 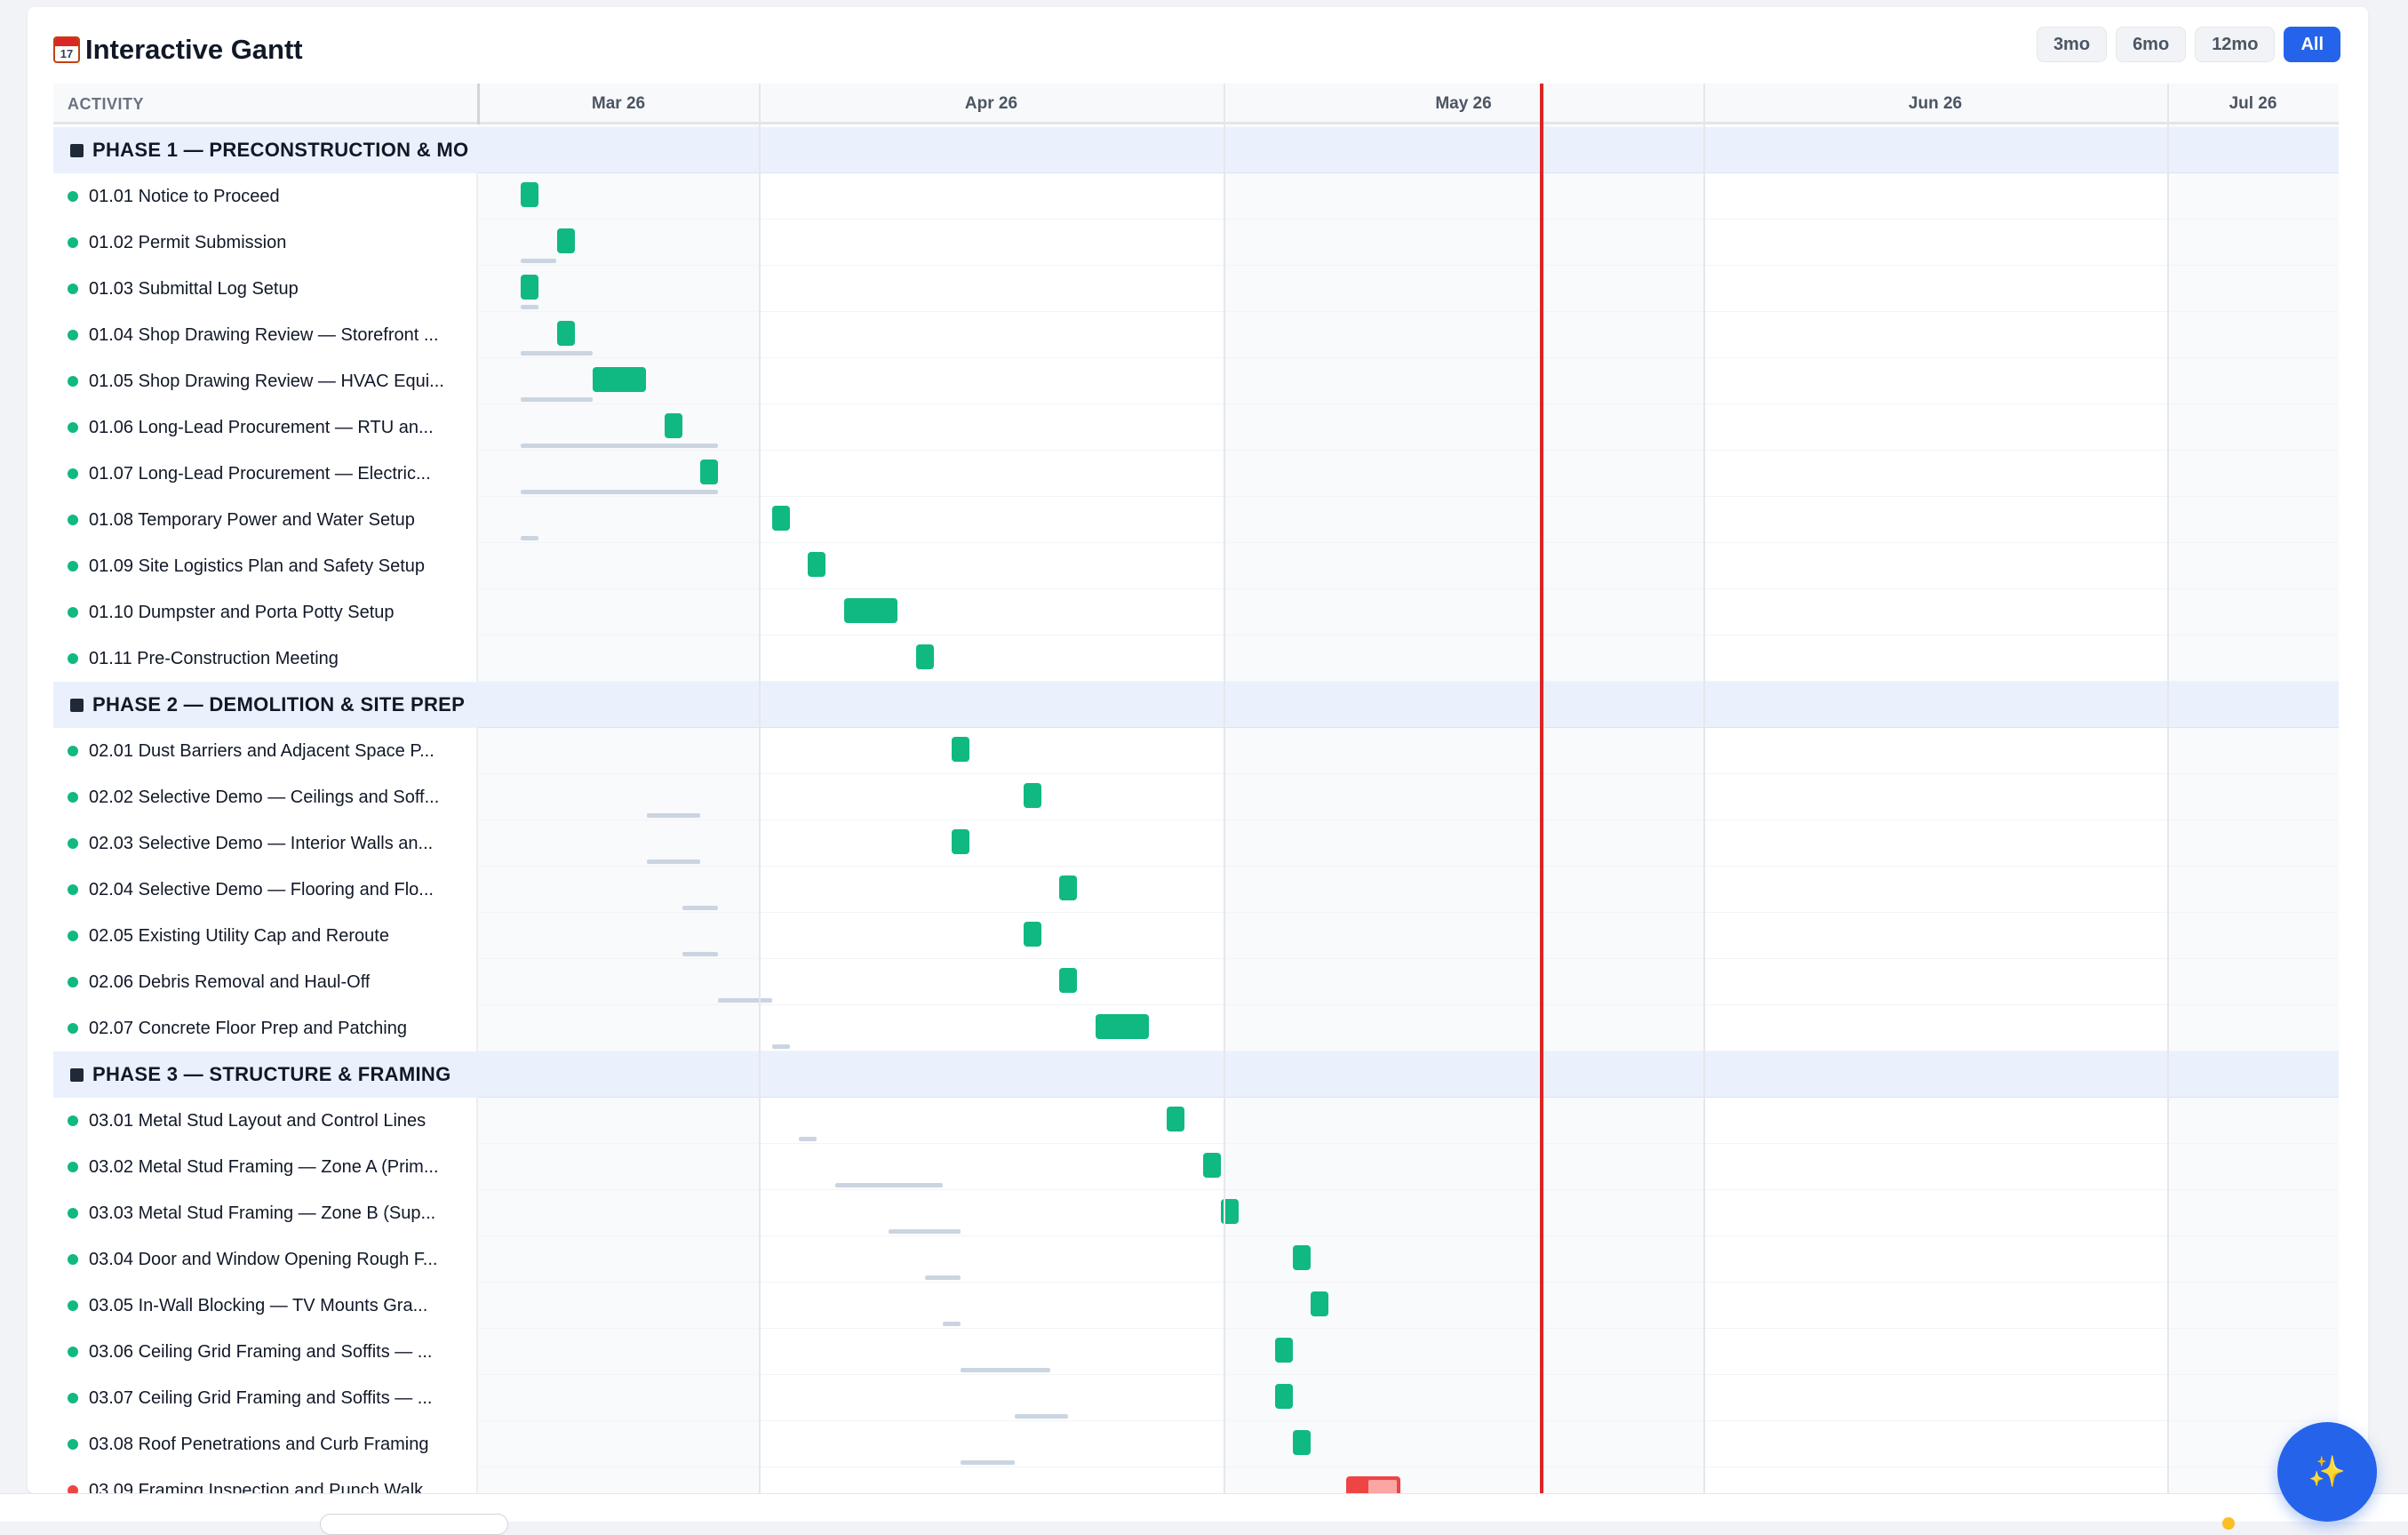 What do you see at coordinates (2188, 44) in the screenshot?
I see `range-selector: 3mo 6mo 12mo All` at bounding box center [2188, 44].